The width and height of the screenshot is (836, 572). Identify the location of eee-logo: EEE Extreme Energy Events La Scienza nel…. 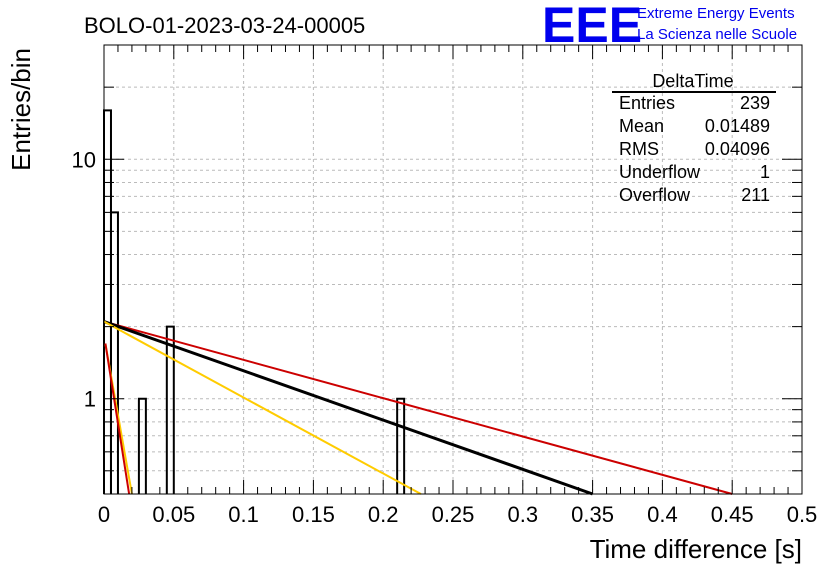
(669, 26).